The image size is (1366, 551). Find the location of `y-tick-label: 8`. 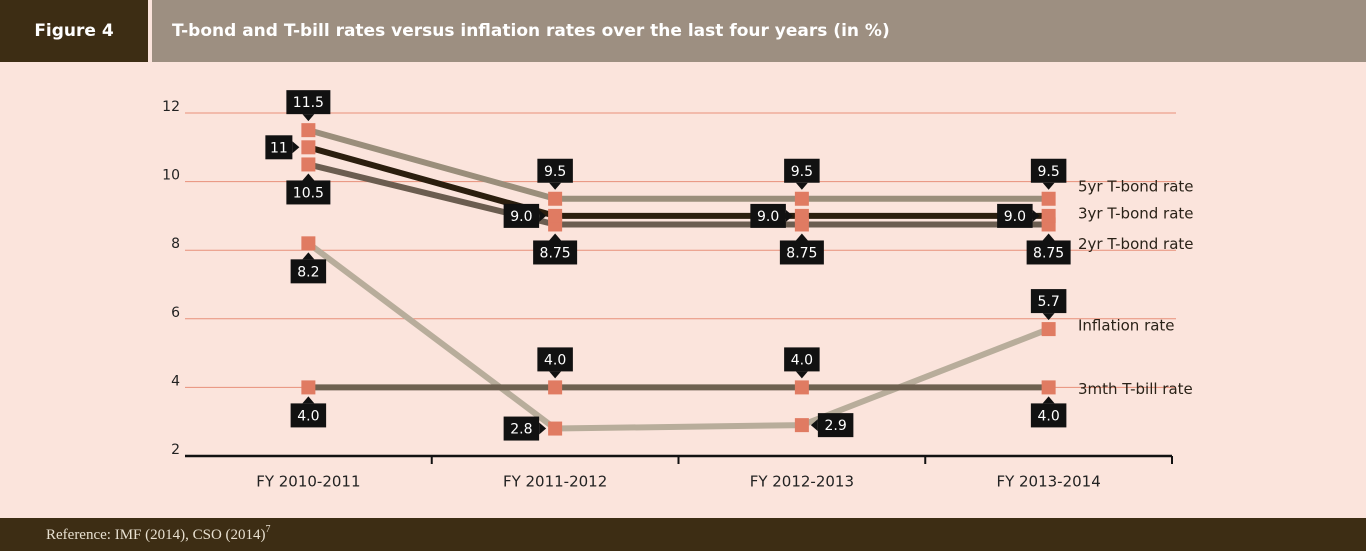

y-tick-label: 8 is located at coordinates (175, 244).